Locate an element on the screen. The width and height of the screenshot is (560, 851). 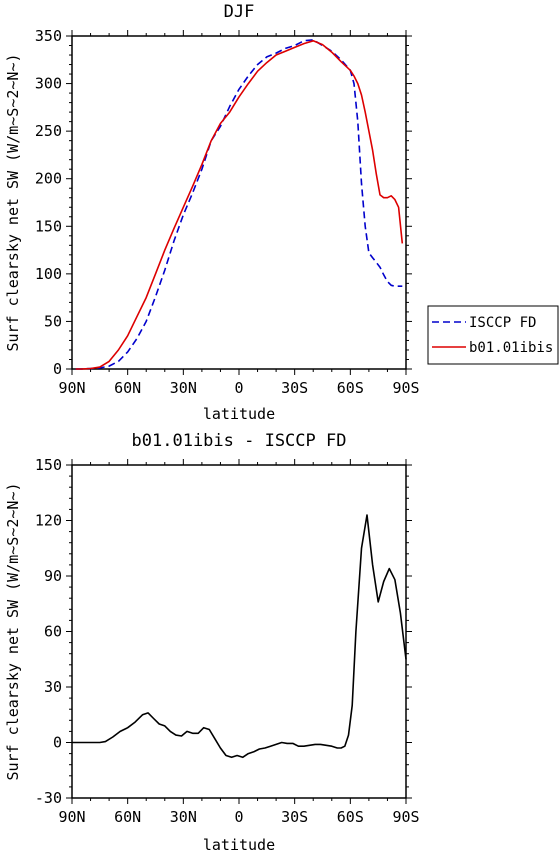
chart2-y-tick-label: -30 is located at coordinates (48, 798).